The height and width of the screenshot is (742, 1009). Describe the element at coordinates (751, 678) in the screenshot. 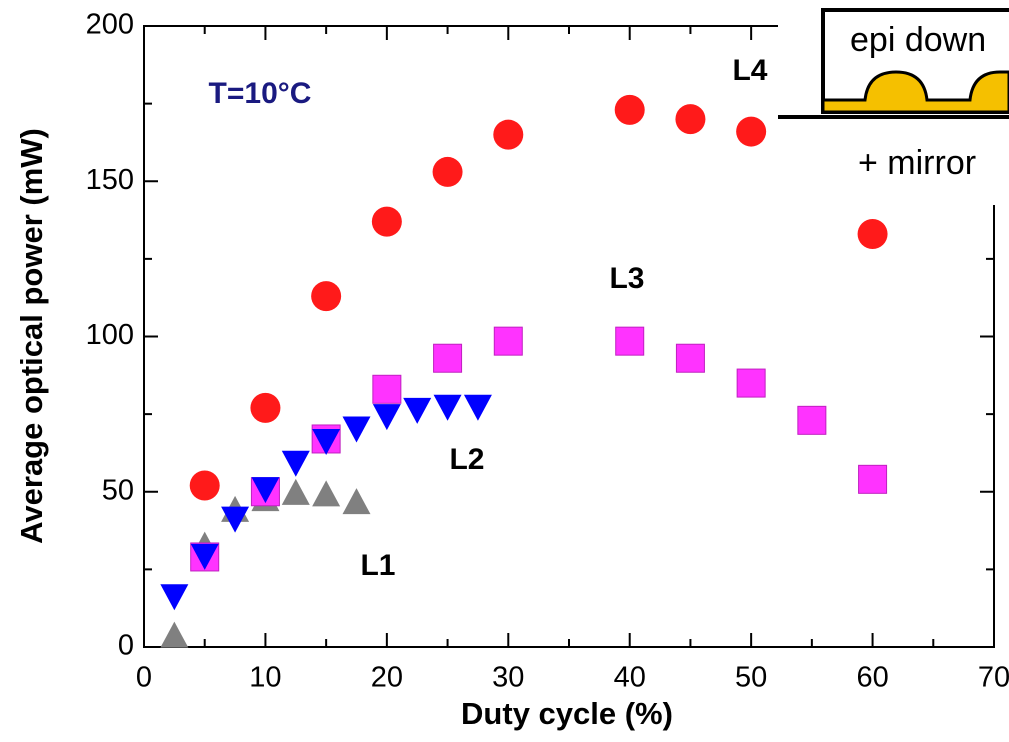

I see `x-tick-label: 50` at that location.